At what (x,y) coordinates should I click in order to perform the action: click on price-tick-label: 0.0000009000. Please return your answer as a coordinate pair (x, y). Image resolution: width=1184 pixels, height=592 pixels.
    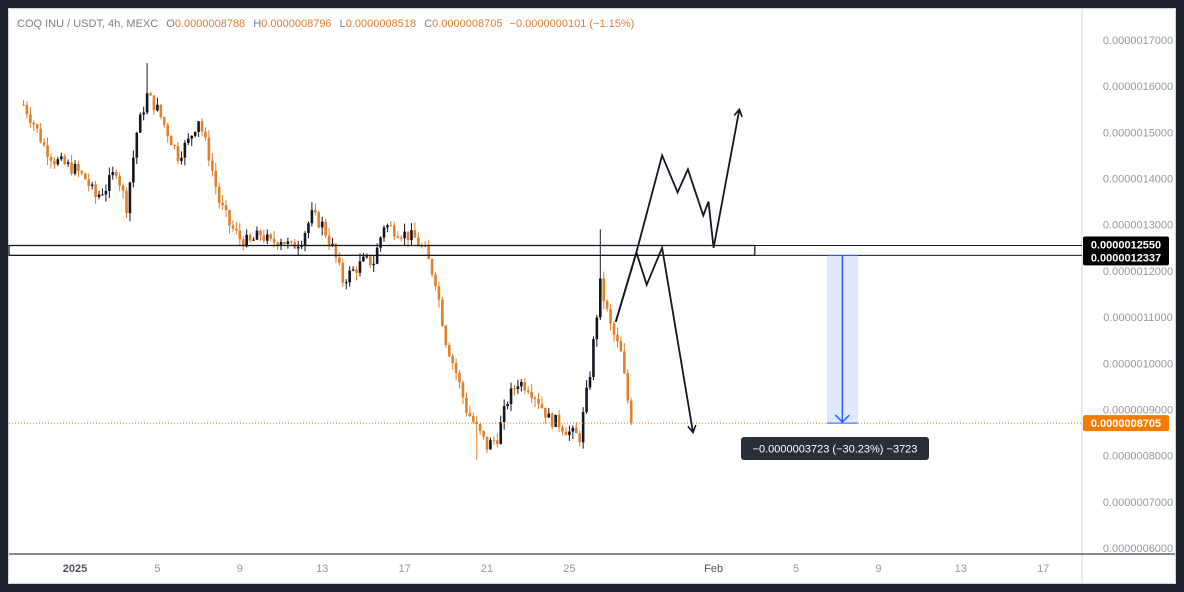
    Looking at the image, I should click on (1138, 410).